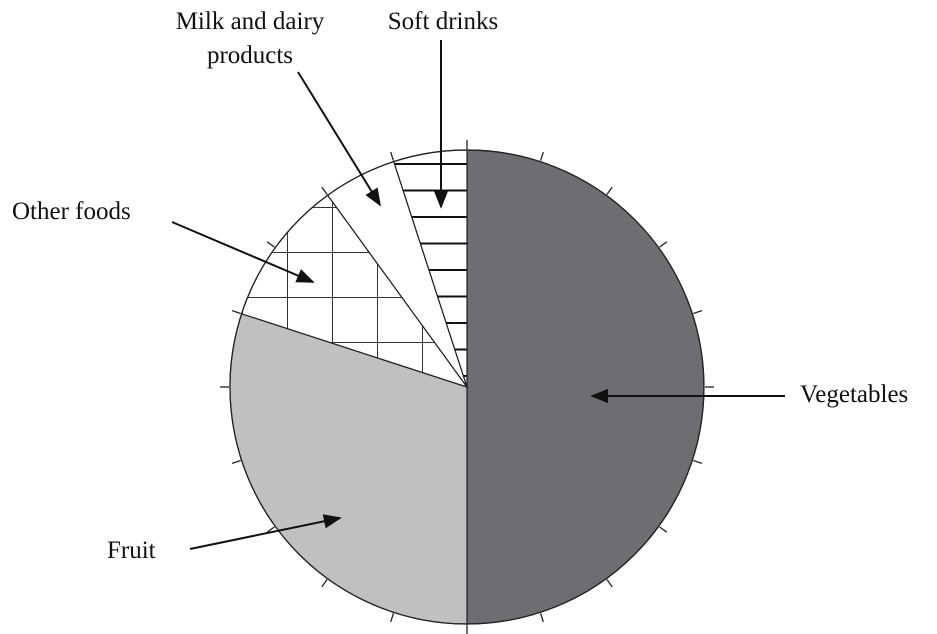 This screenshot has width=937, height=634. I want to click on slice-label: Soft drinks, so click(443, 21).